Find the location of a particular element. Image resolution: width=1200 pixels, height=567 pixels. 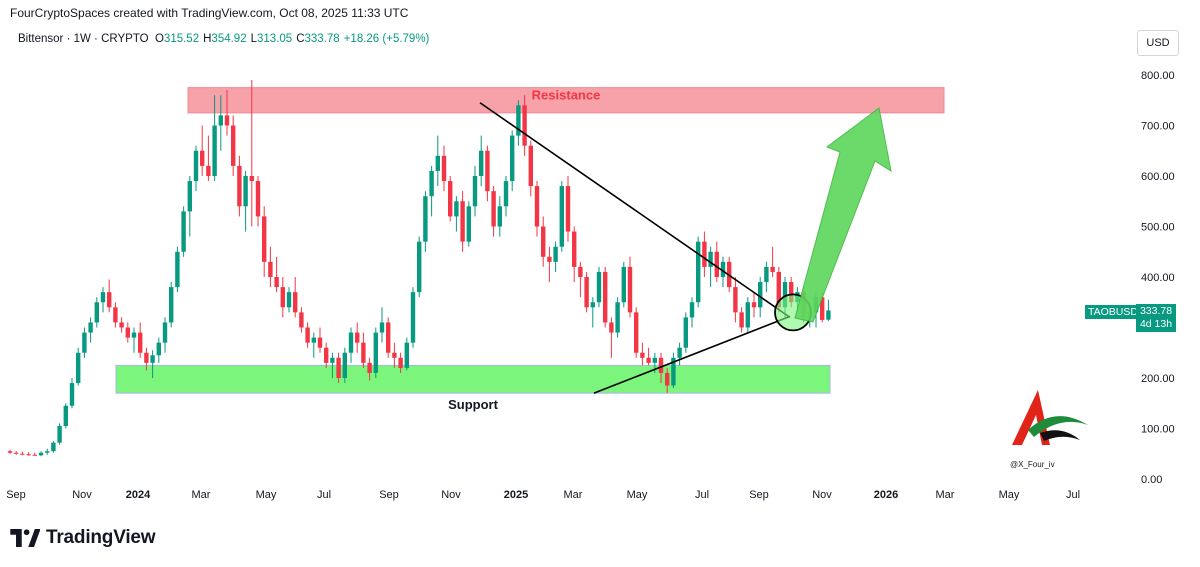

symbol-name: Bittensor · 1W · CRYPTO is located at coordinates (83, 39).